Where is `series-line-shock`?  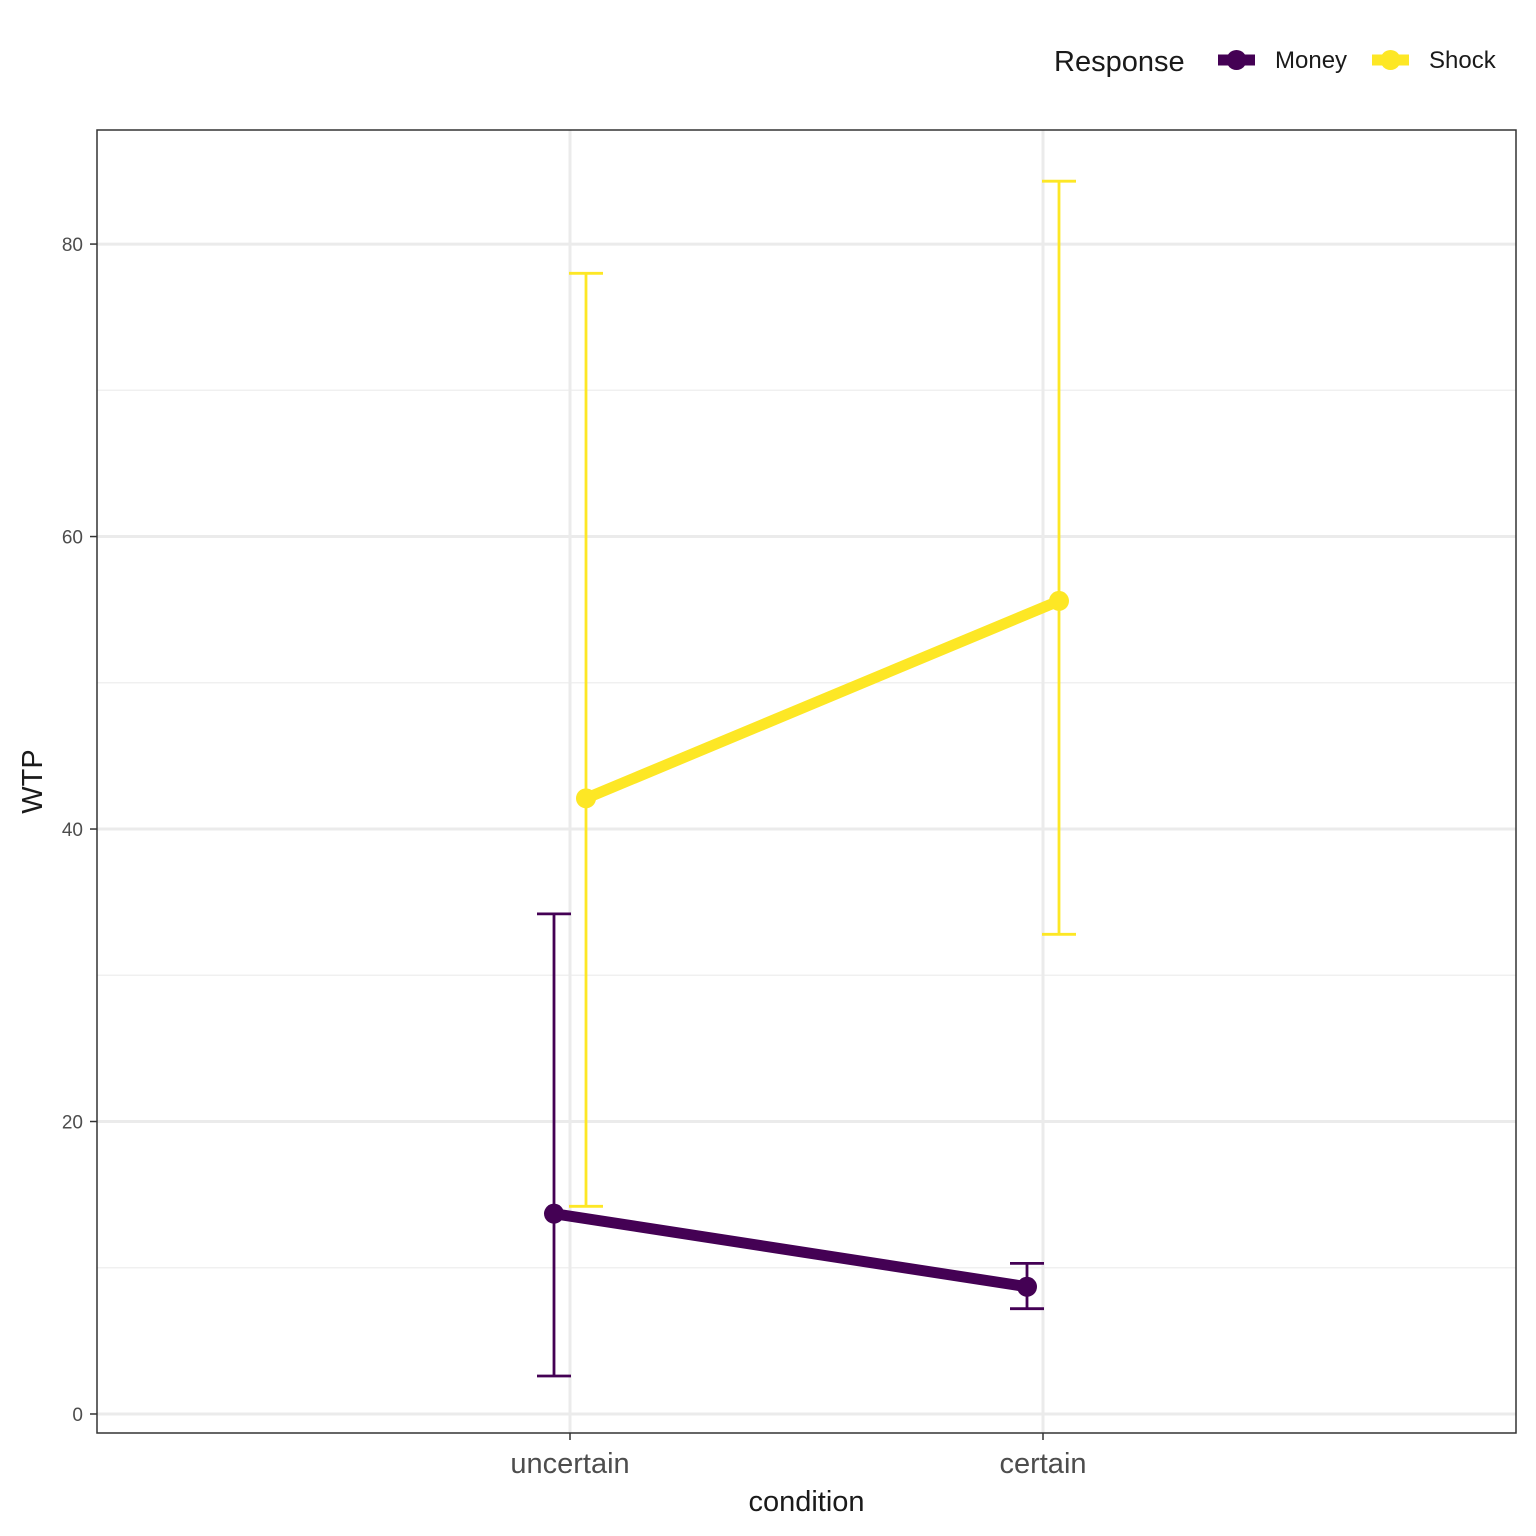
series-line-shock is located at coordinates (822, 699).